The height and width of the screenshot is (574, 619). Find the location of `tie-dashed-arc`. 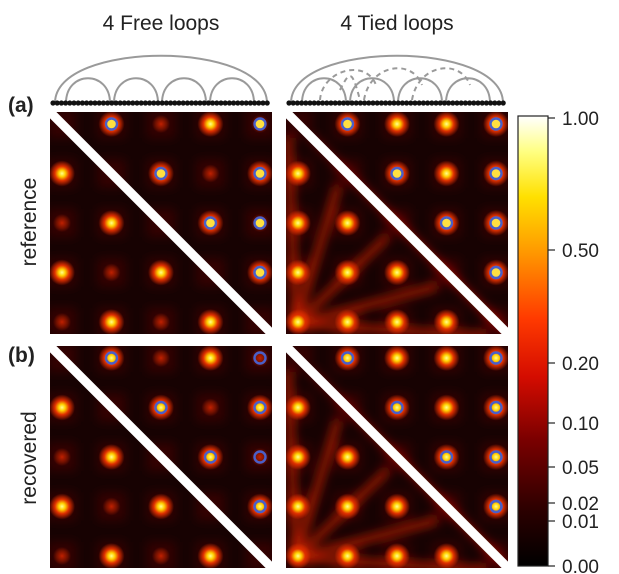

tie-dashed-arc is located at coordinates (441, 84).